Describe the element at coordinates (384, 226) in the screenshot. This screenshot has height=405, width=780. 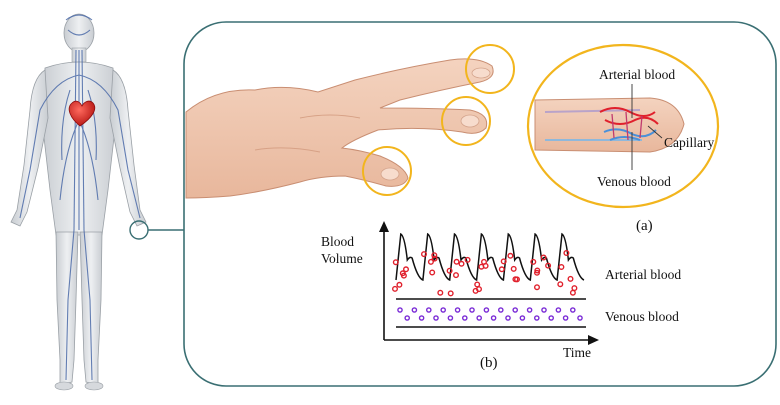
I see `y-axis-arrow` at that location.